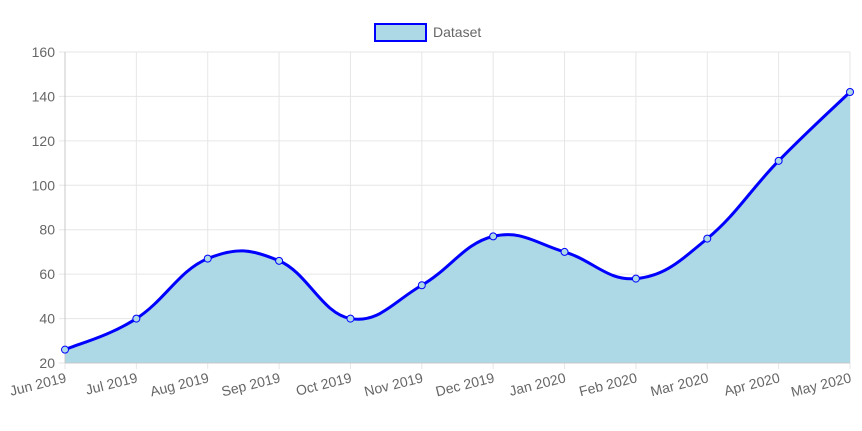  What do you see at coordinates (38, 384) in the screenshot?
I see `x-tick-label: Jun 2019` at bounding box center [38, 384].